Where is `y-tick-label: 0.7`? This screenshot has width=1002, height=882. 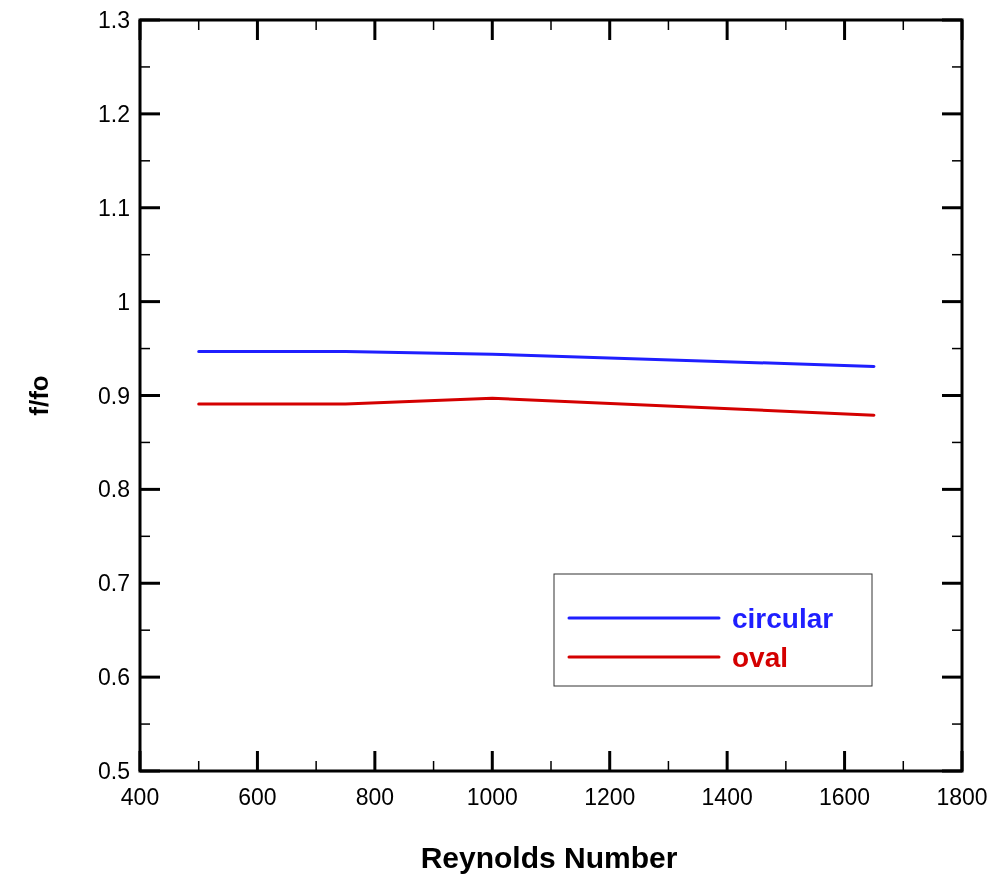
y-tick-label: 0.7 is located at coordinates (114, 583).